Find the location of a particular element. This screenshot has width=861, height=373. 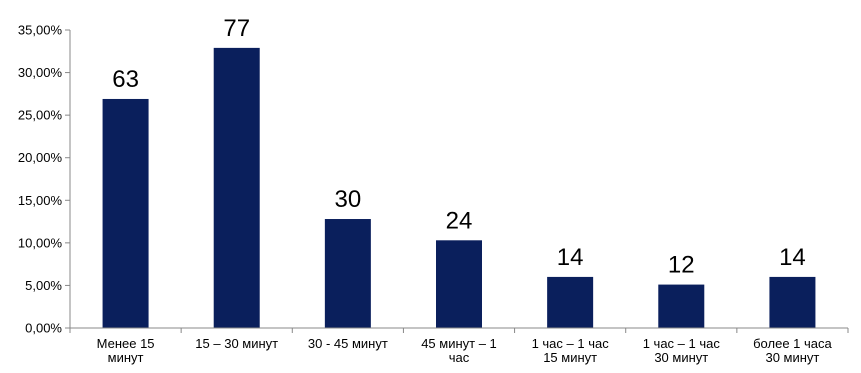

data-label: 77 is located at coordinates (236, 28).